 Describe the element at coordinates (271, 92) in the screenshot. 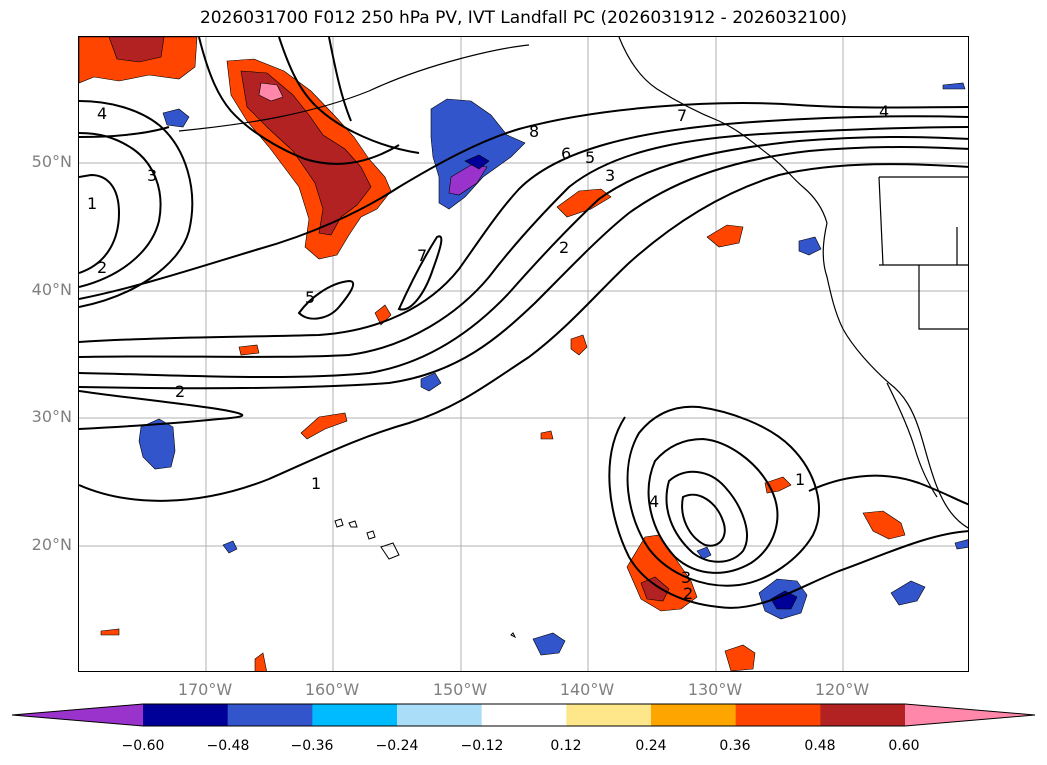

I see `positive-anomaly-max` at that location.